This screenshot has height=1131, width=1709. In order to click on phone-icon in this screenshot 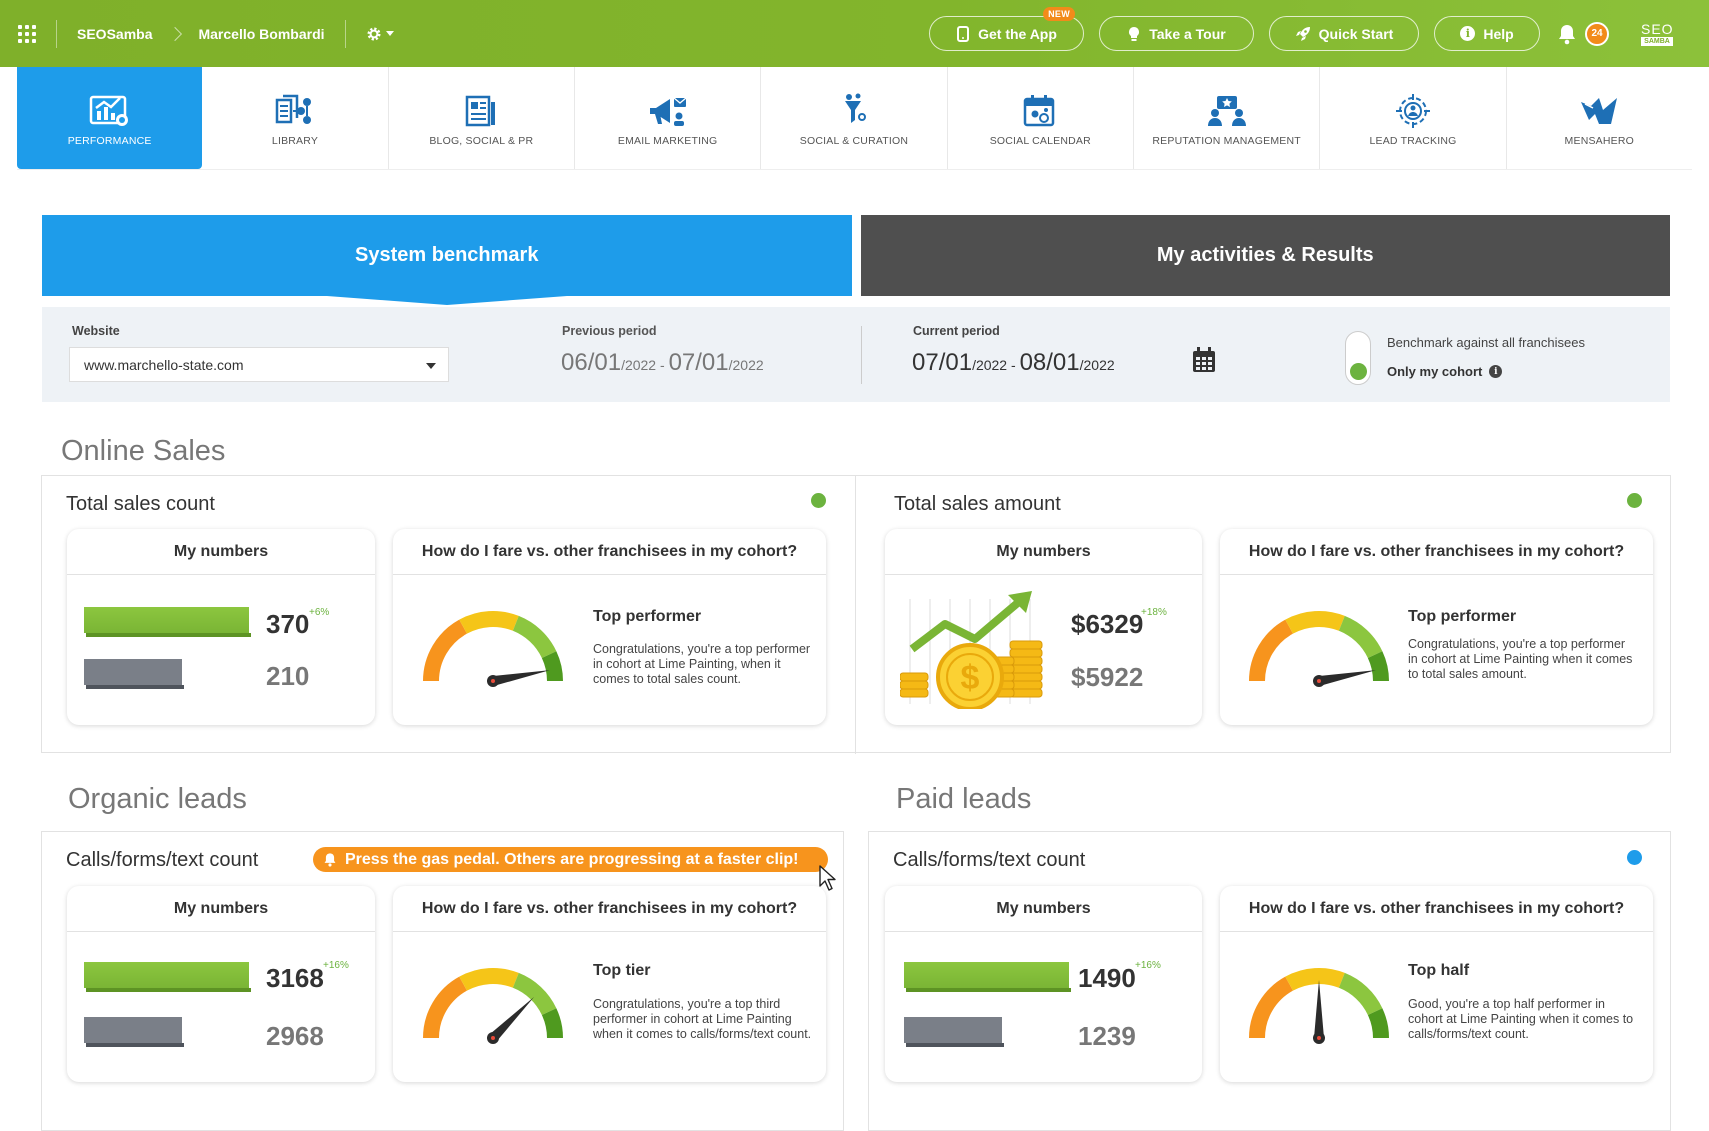, I will do `click(963, 33)`.